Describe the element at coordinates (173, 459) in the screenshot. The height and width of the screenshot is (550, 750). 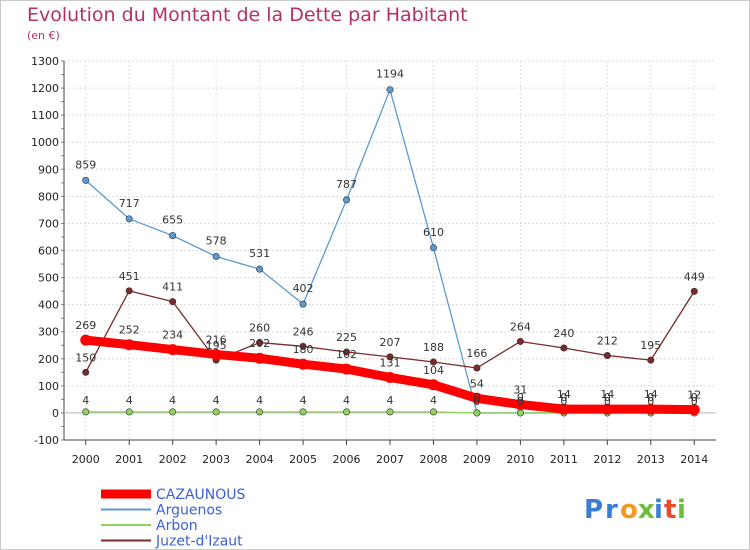
I see `x-tick-label: 2002` at that location.